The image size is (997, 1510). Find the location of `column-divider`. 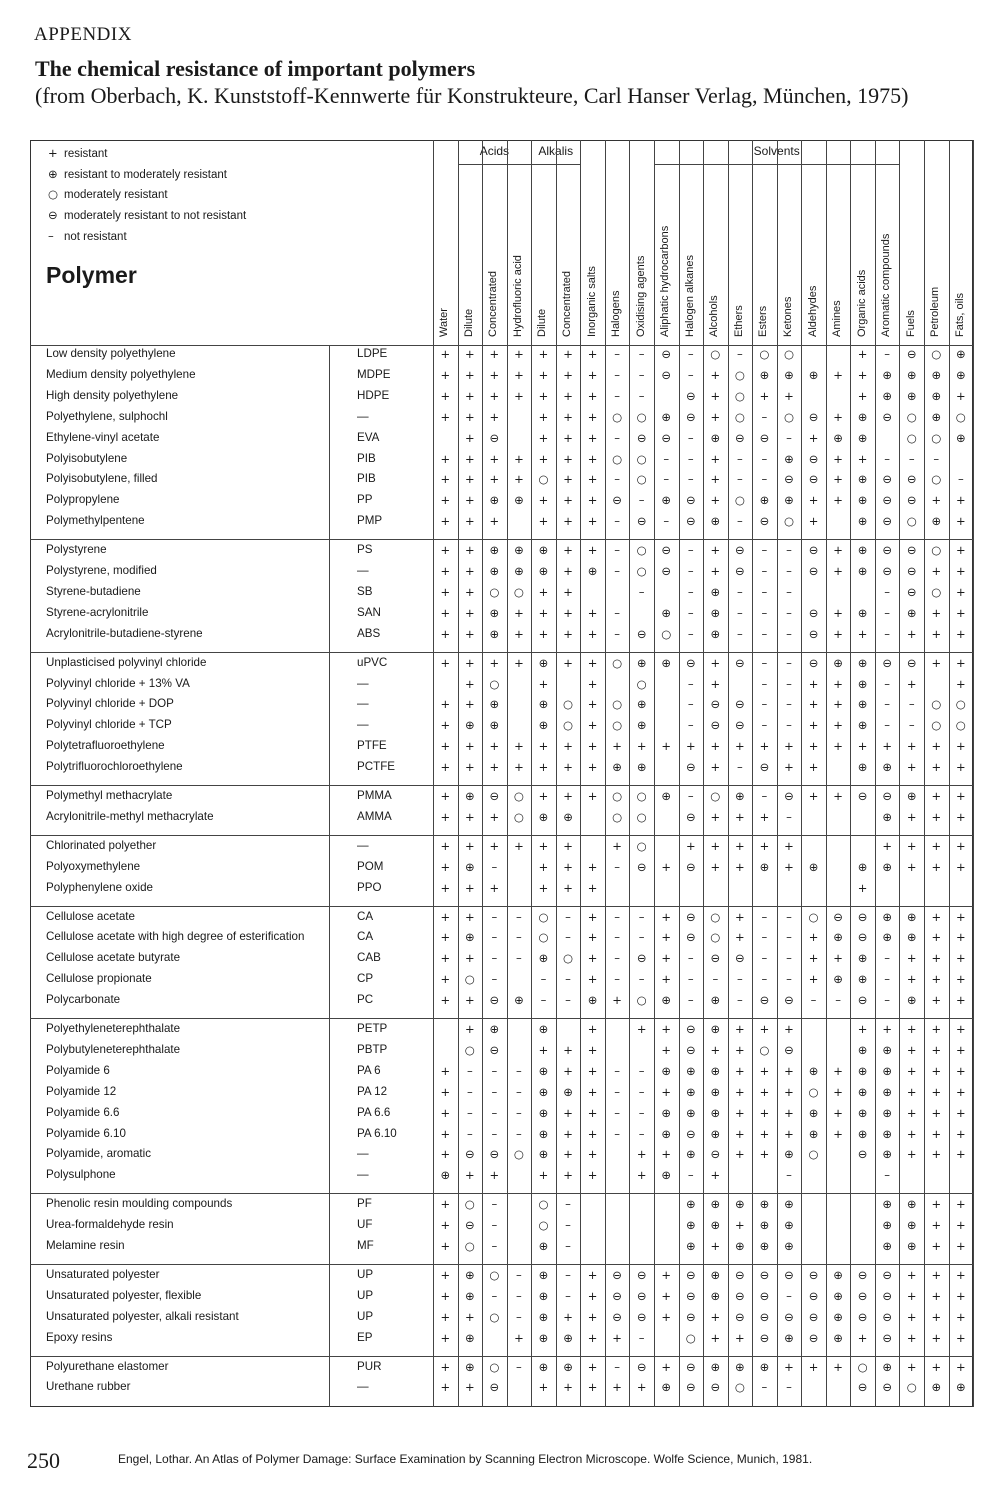

column-divider is located at coordinates (704, 773).